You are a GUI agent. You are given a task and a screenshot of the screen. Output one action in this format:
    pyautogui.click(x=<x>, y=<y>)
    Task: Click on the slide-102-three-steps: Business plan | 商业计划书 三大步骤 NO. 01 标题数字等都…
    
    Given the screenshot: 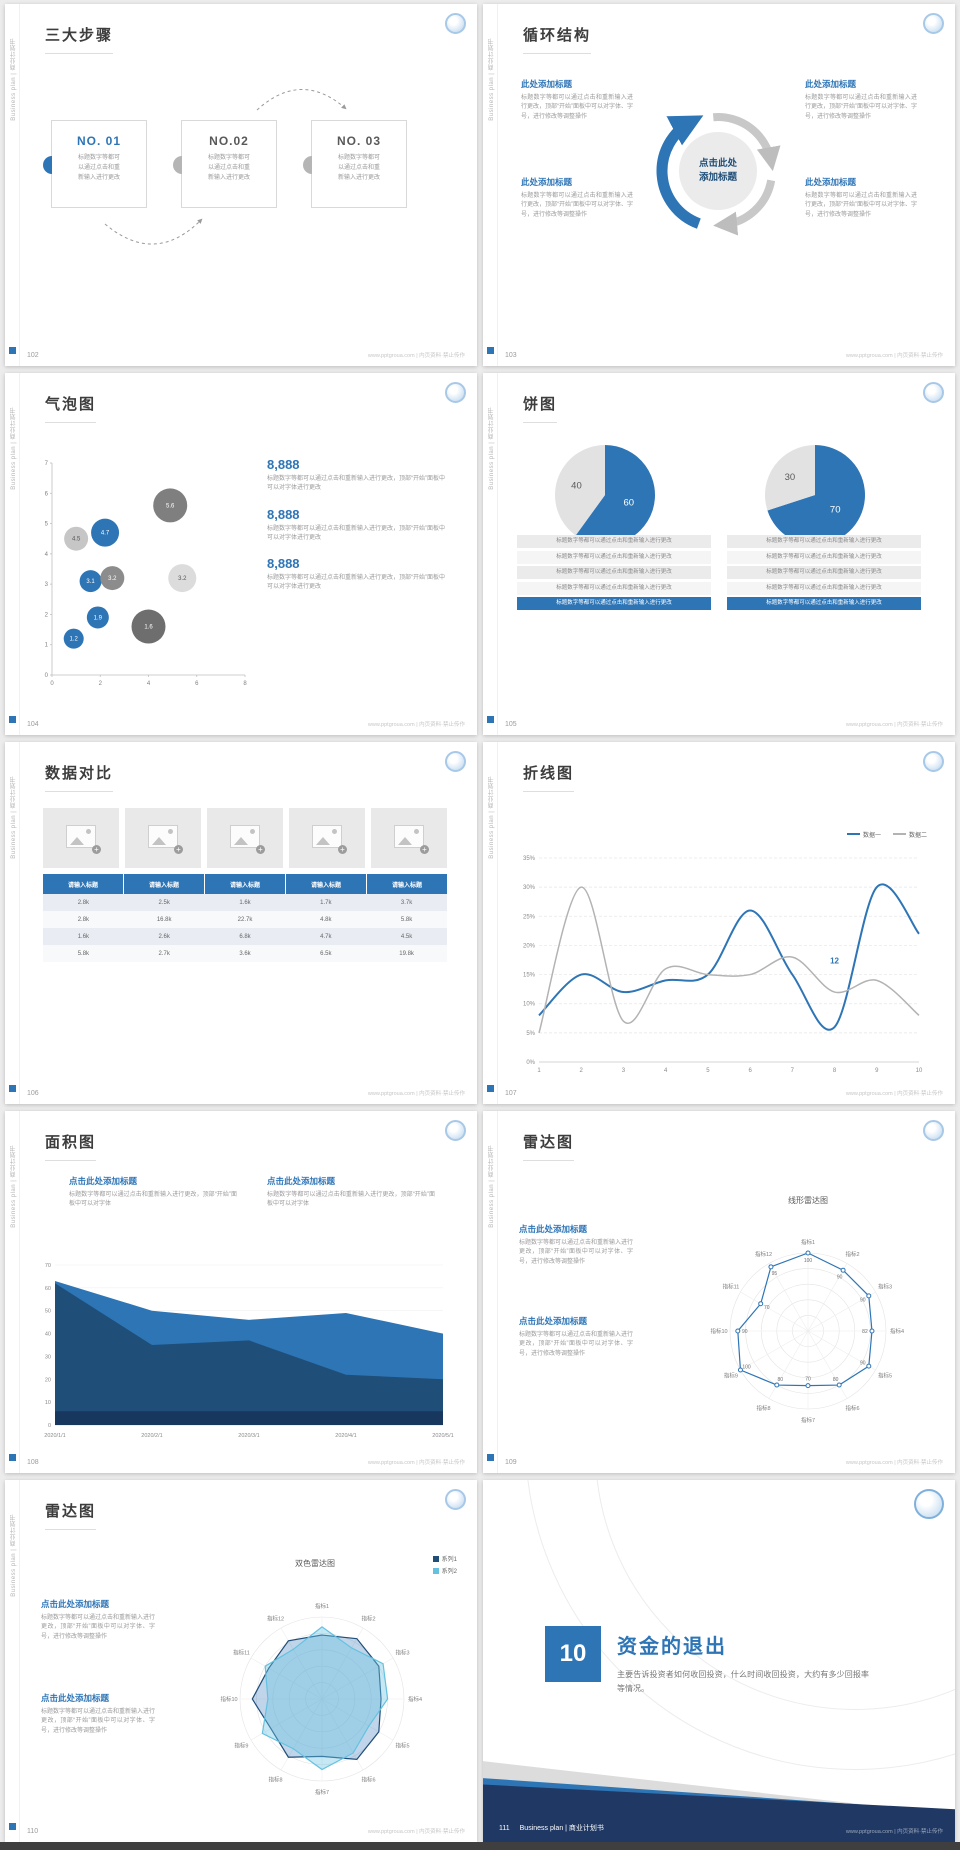 What is the action you would take?
    pyautogui.click(x=241, y=185)
    